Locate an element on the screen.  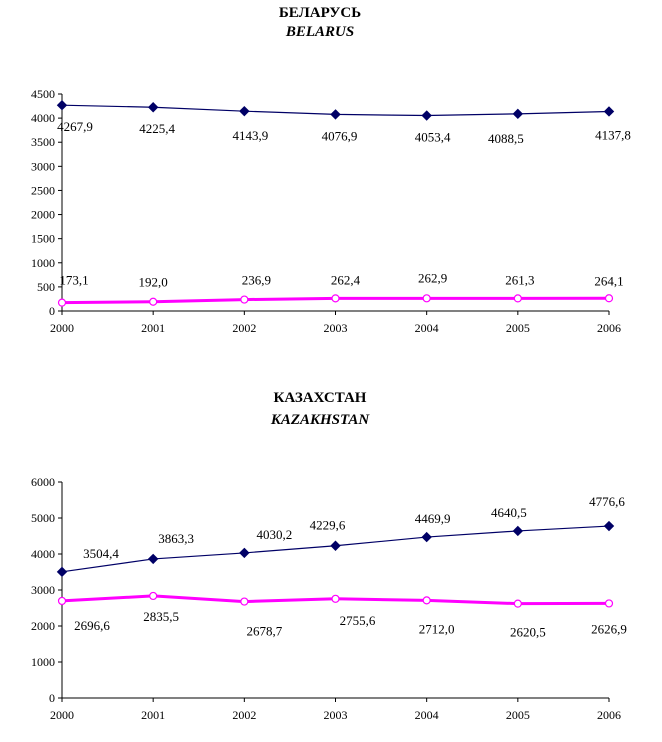
data-label: 262,9 is located at coordinates (432, 277).